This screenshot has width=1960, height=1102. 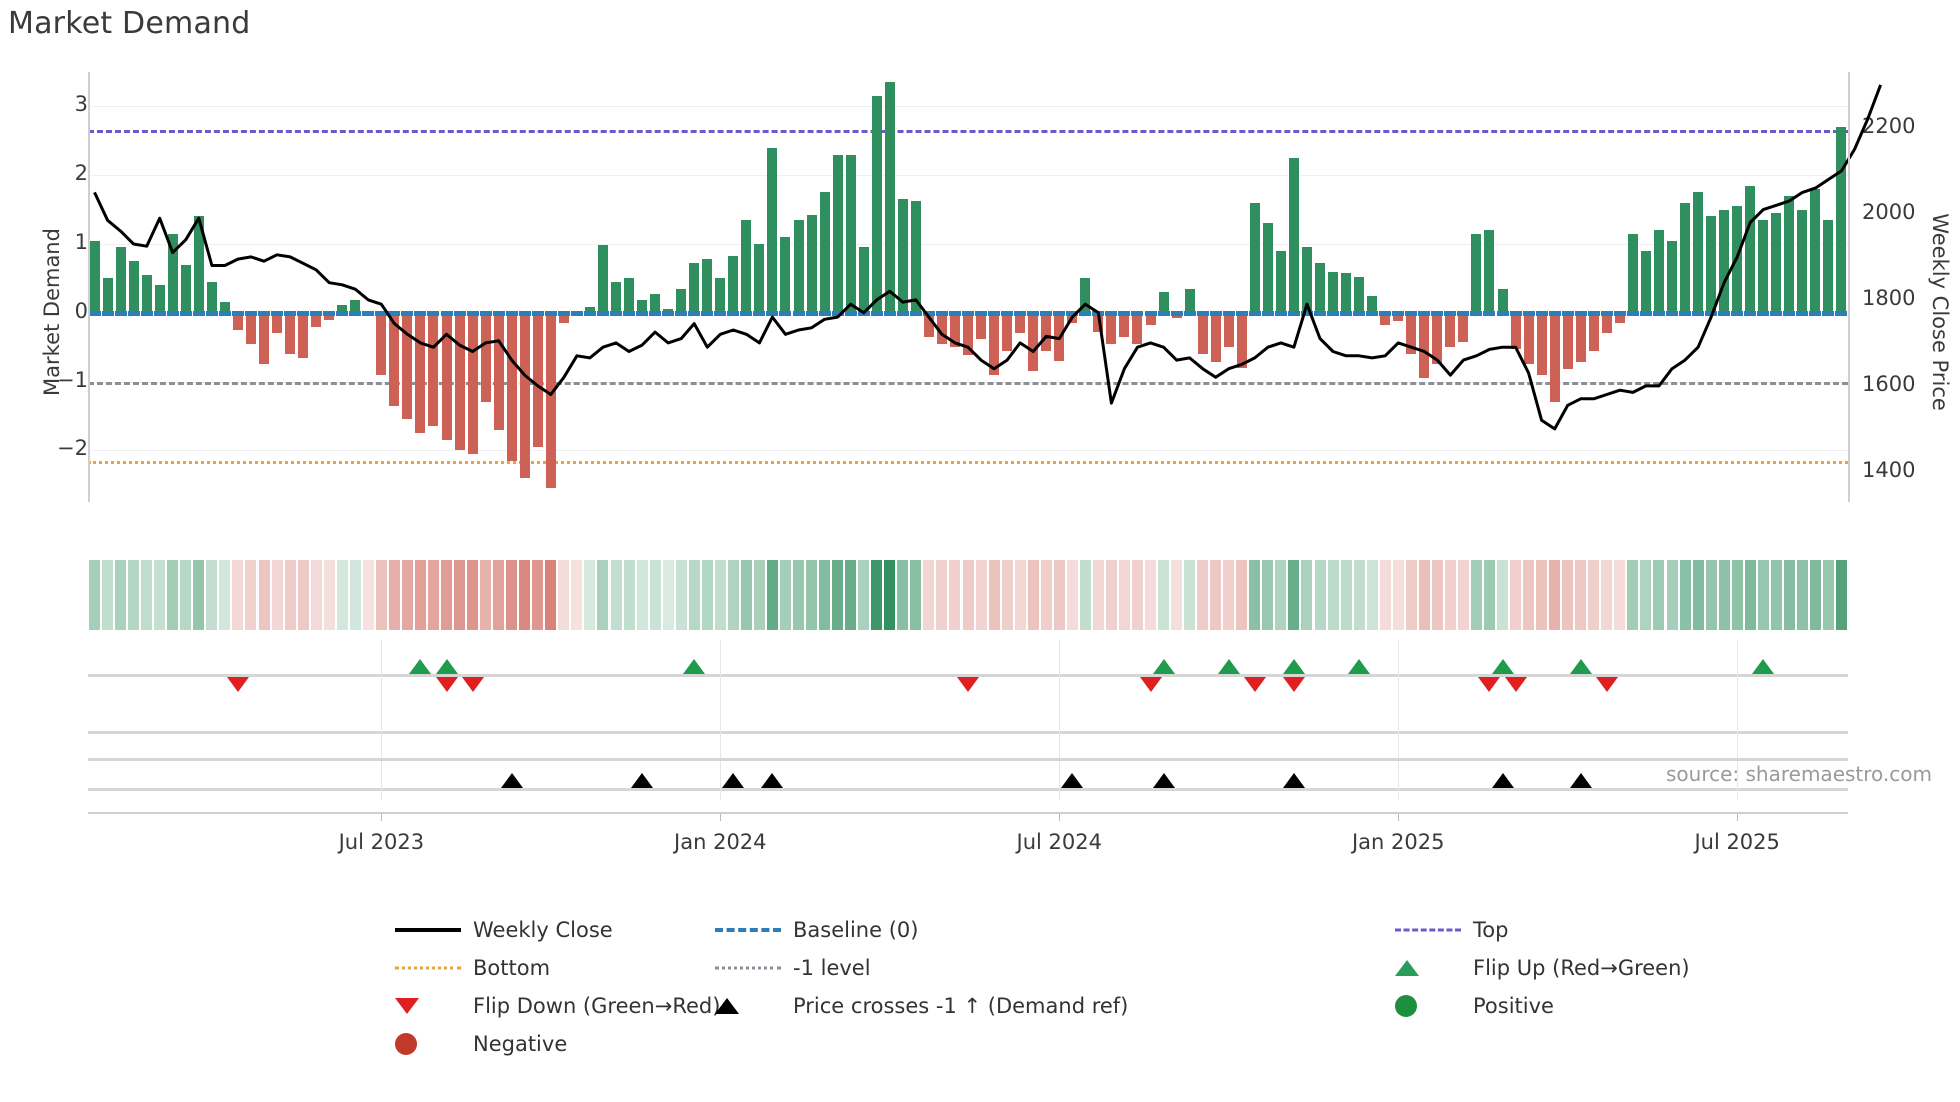 What do you see at coordinates (472, 968) in the screenshot?
I see `legend-item: Bottom` at bounding box center [472, 968].